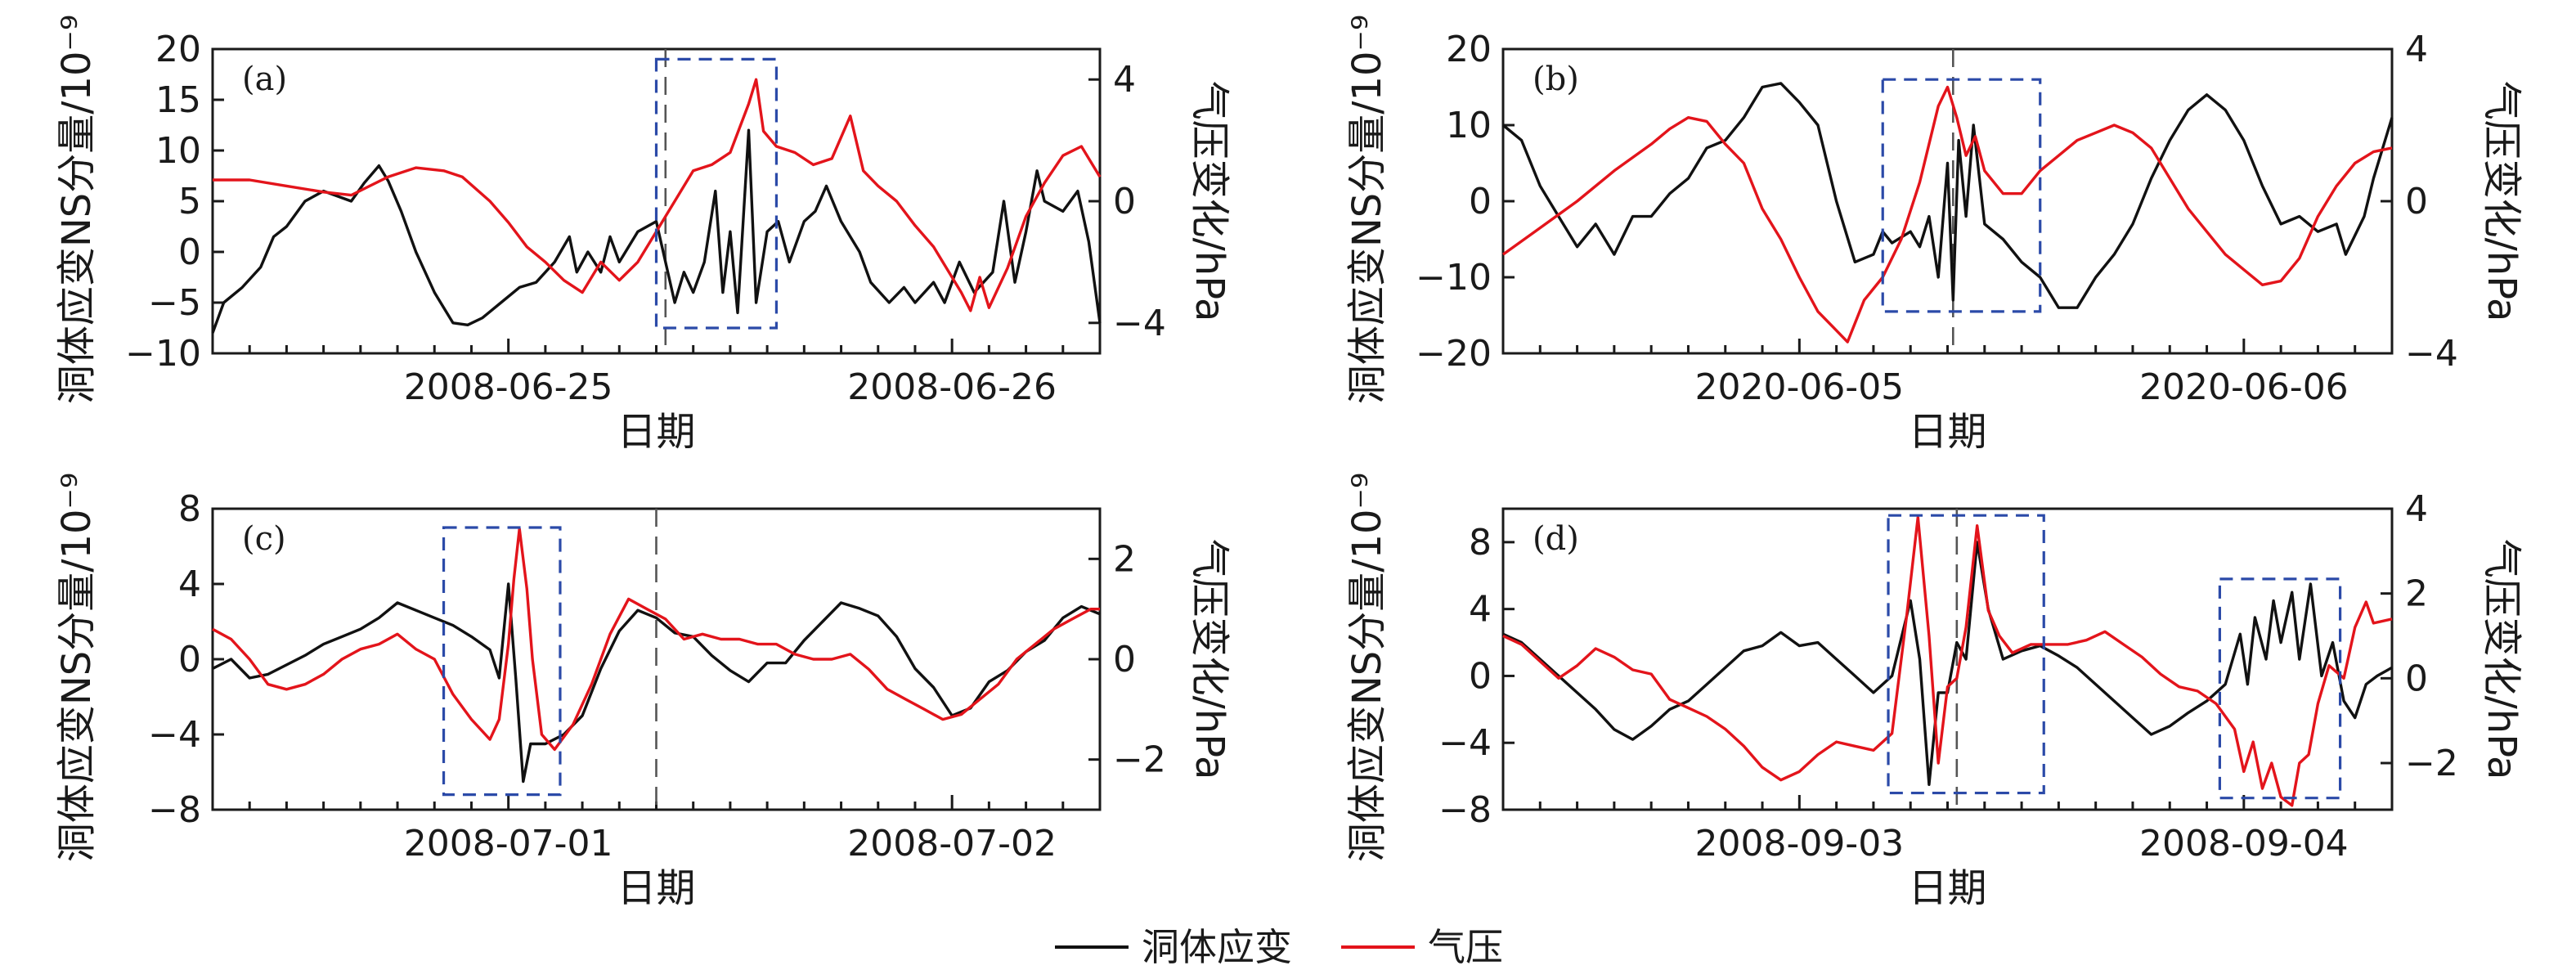 The image size is (2576, 970). Describe the element at coordinates (1454, 354) in the screenshot. I see `left-y-tick-label: −20` at that location.